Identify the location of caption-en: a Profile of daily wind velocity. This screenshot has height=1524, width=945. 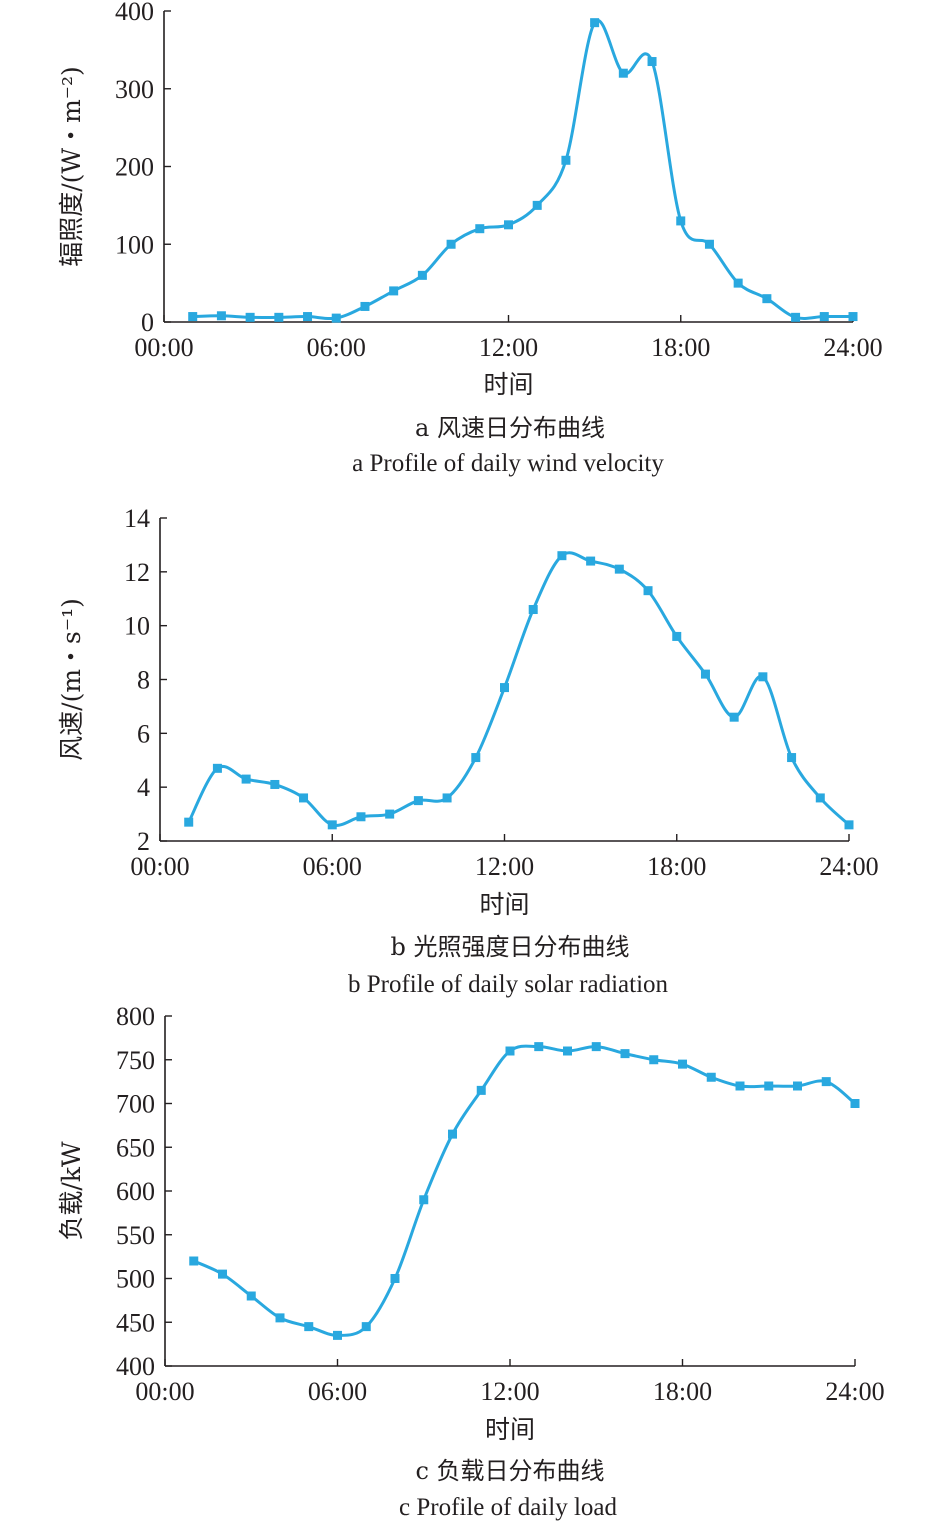
(508, 463).